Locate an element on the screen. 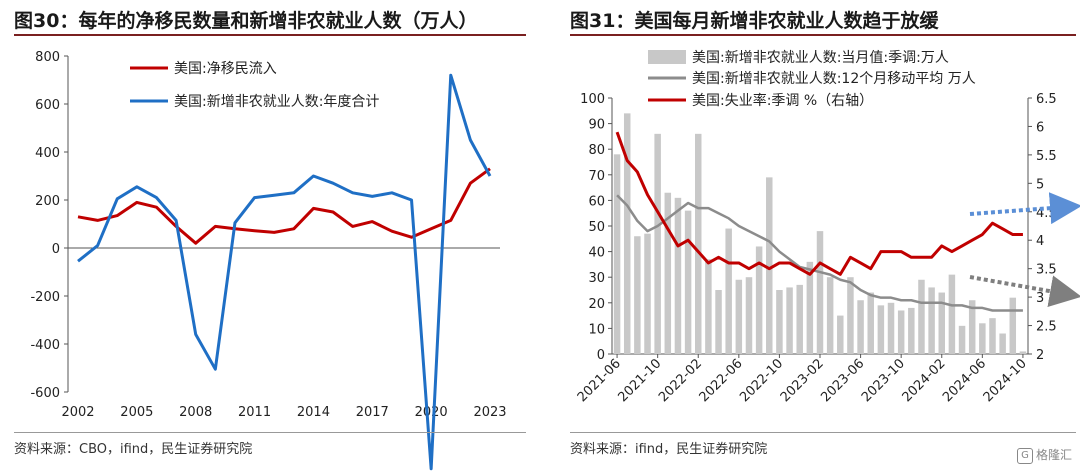 The width and height of the screenshot is (1080, 471). x-tick-label: 2023-10 is located at coordinates (883, 380).